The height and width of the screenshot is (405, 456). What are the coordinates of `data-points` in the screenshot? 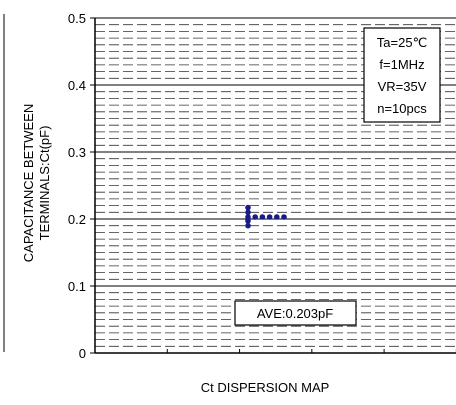 It's located at (266, 216).